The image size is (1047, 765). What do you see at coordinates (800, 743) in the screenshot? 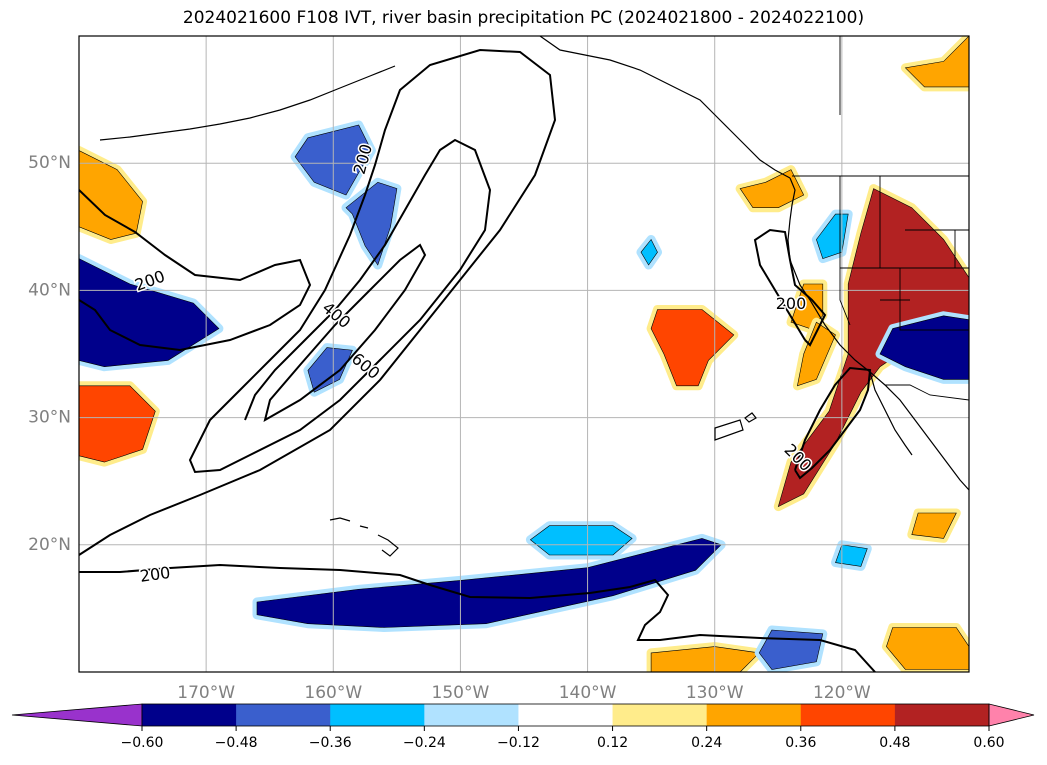
I see `colorbar-label-7: 0.36` at bounding box center [800, 743].